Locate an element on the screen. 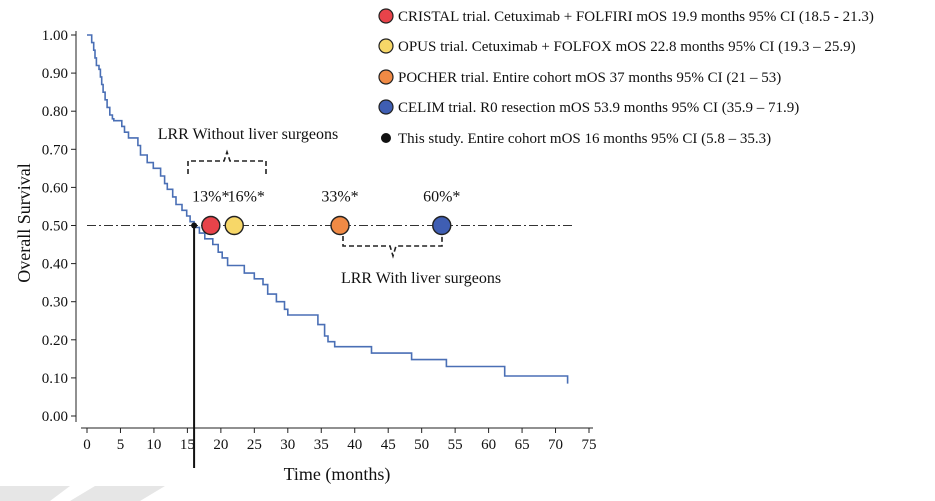  trial-label-opus: 16%* is located at coordinates (246, 197).